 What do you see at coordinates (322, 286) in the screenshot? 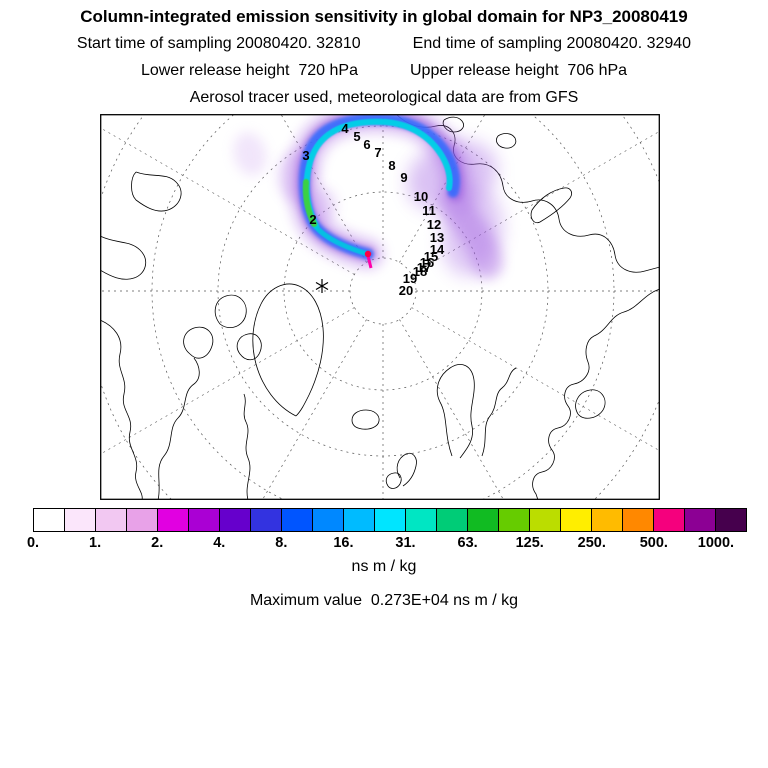
I see `site-marker` at bounding box center [322, 286].